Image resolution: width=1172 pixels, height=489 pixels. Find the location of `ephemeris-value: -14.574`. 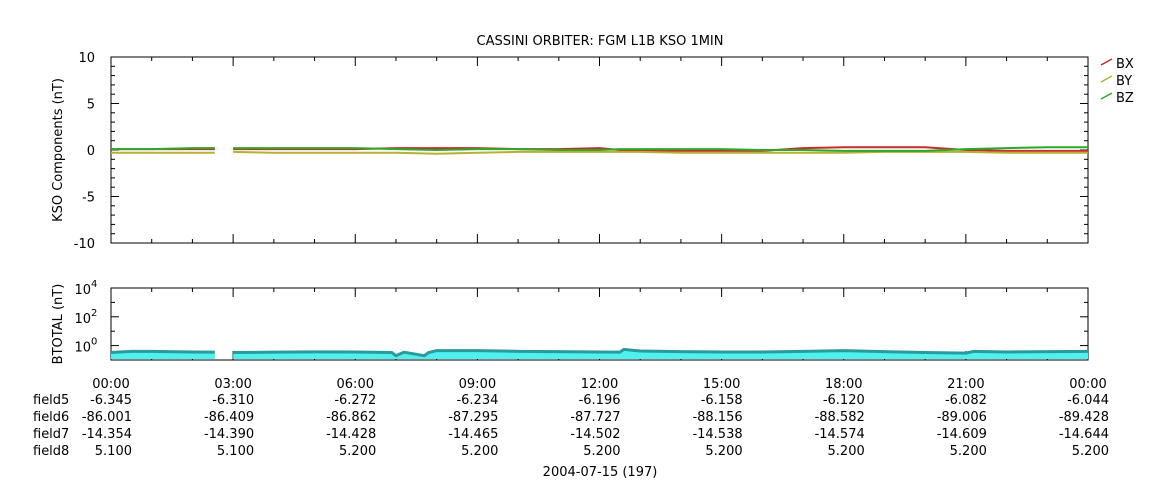

ephemeris-value: -14.574 is located at coordinates (840, 434).